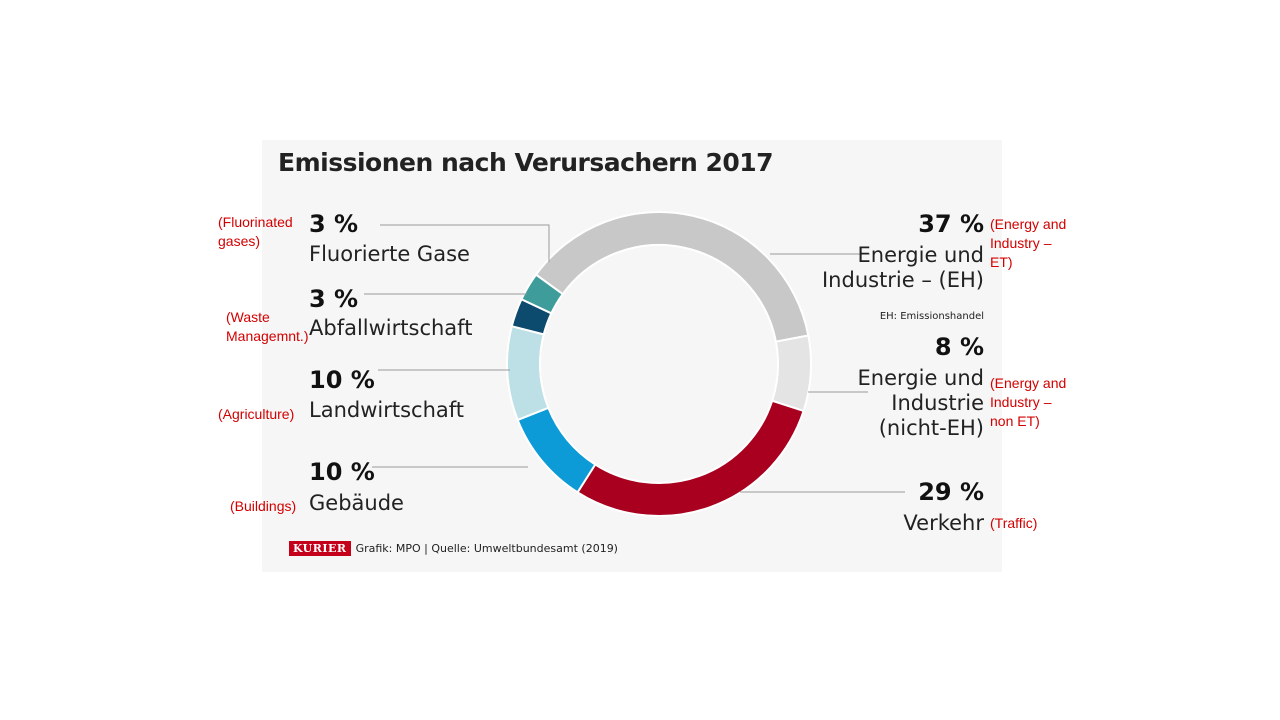  Describe the element at coordinates (320, 548) in the screenshot. I see `kurier-logo: KURIER` at that location.